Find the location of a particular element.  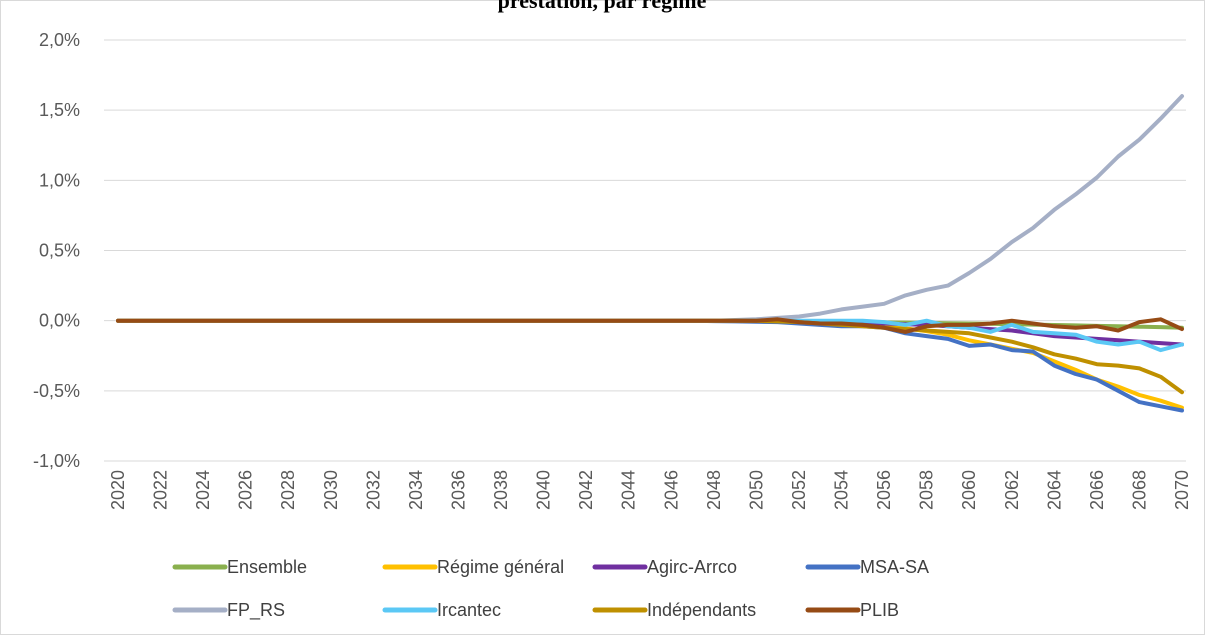

x-tick-label: 2026 is located at coordinates (246, 490).